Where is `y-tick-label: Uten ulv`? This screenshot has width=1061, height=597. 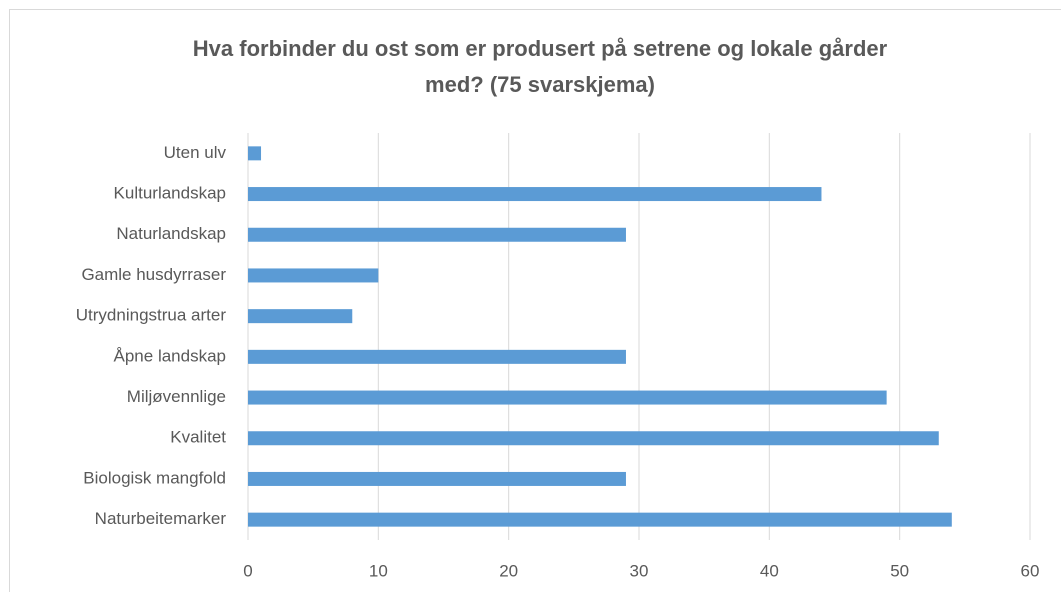 y-tick-label: Uten ulv is located at coordinates (195, 152).